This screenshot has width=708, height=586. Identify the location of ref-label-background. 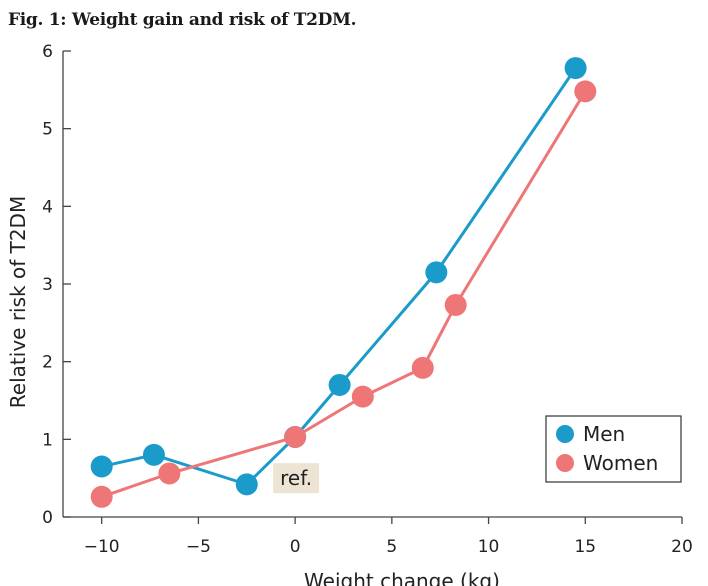
(296, 478).